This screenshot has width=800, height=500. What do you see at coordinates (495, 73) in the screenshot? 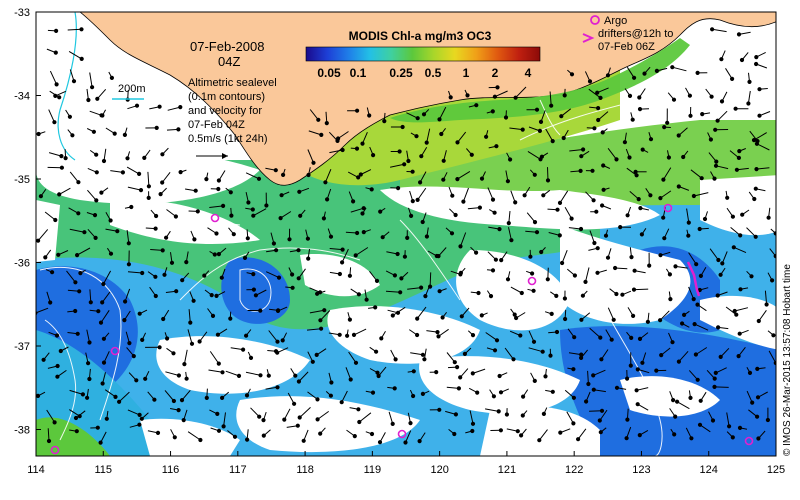
I see `colorbar-tick-label: 2` at bounding box center [495, 73].